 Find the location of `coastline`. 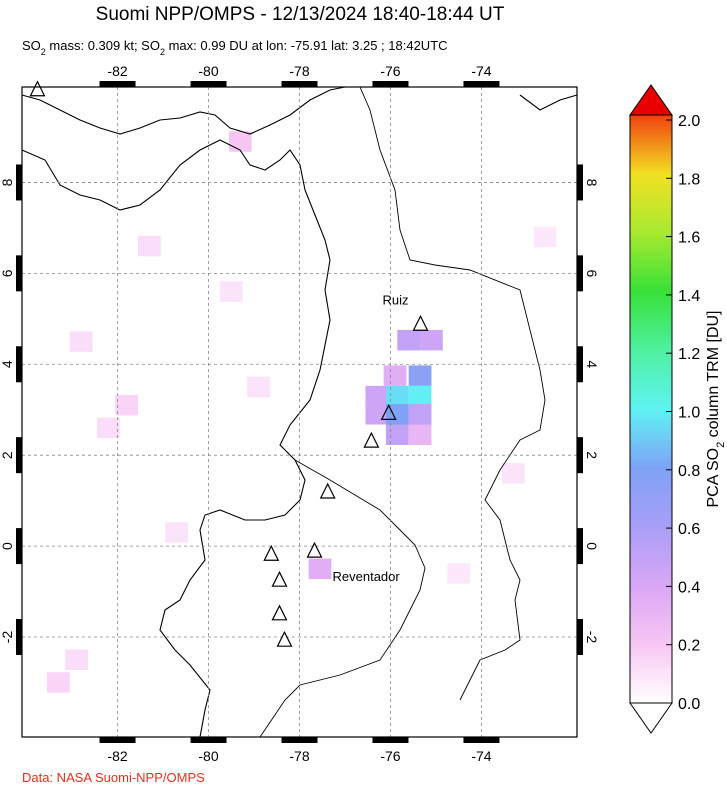

coastline is located at coordinates (548, 102).